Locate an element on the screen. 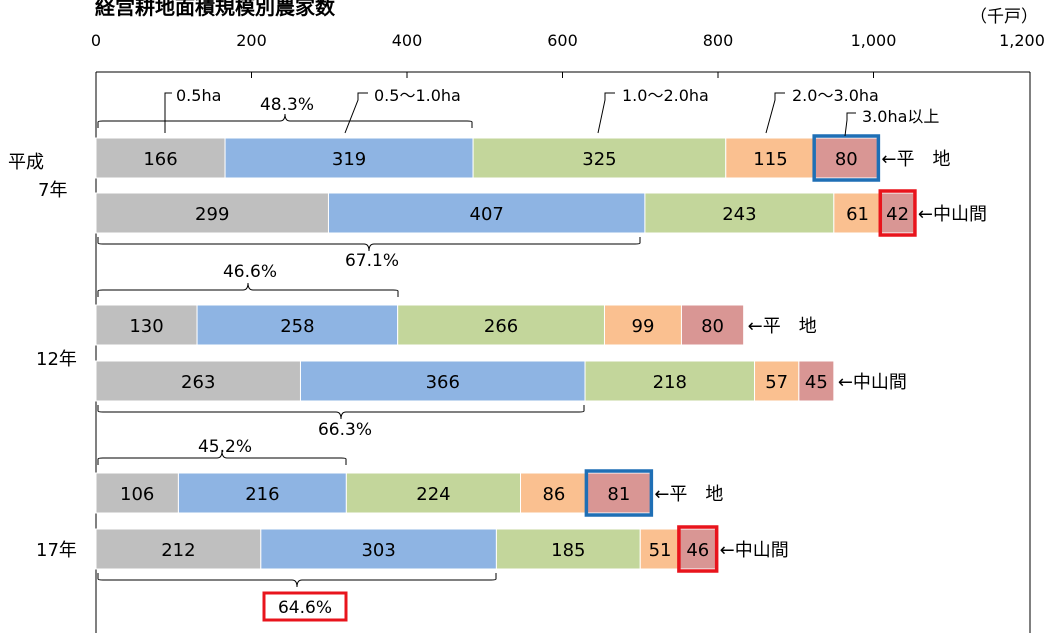 Image resolution: width=1047 pixels, height=633 pixels. x-tick-label: 1,000 is located at coordinates (874, 40).